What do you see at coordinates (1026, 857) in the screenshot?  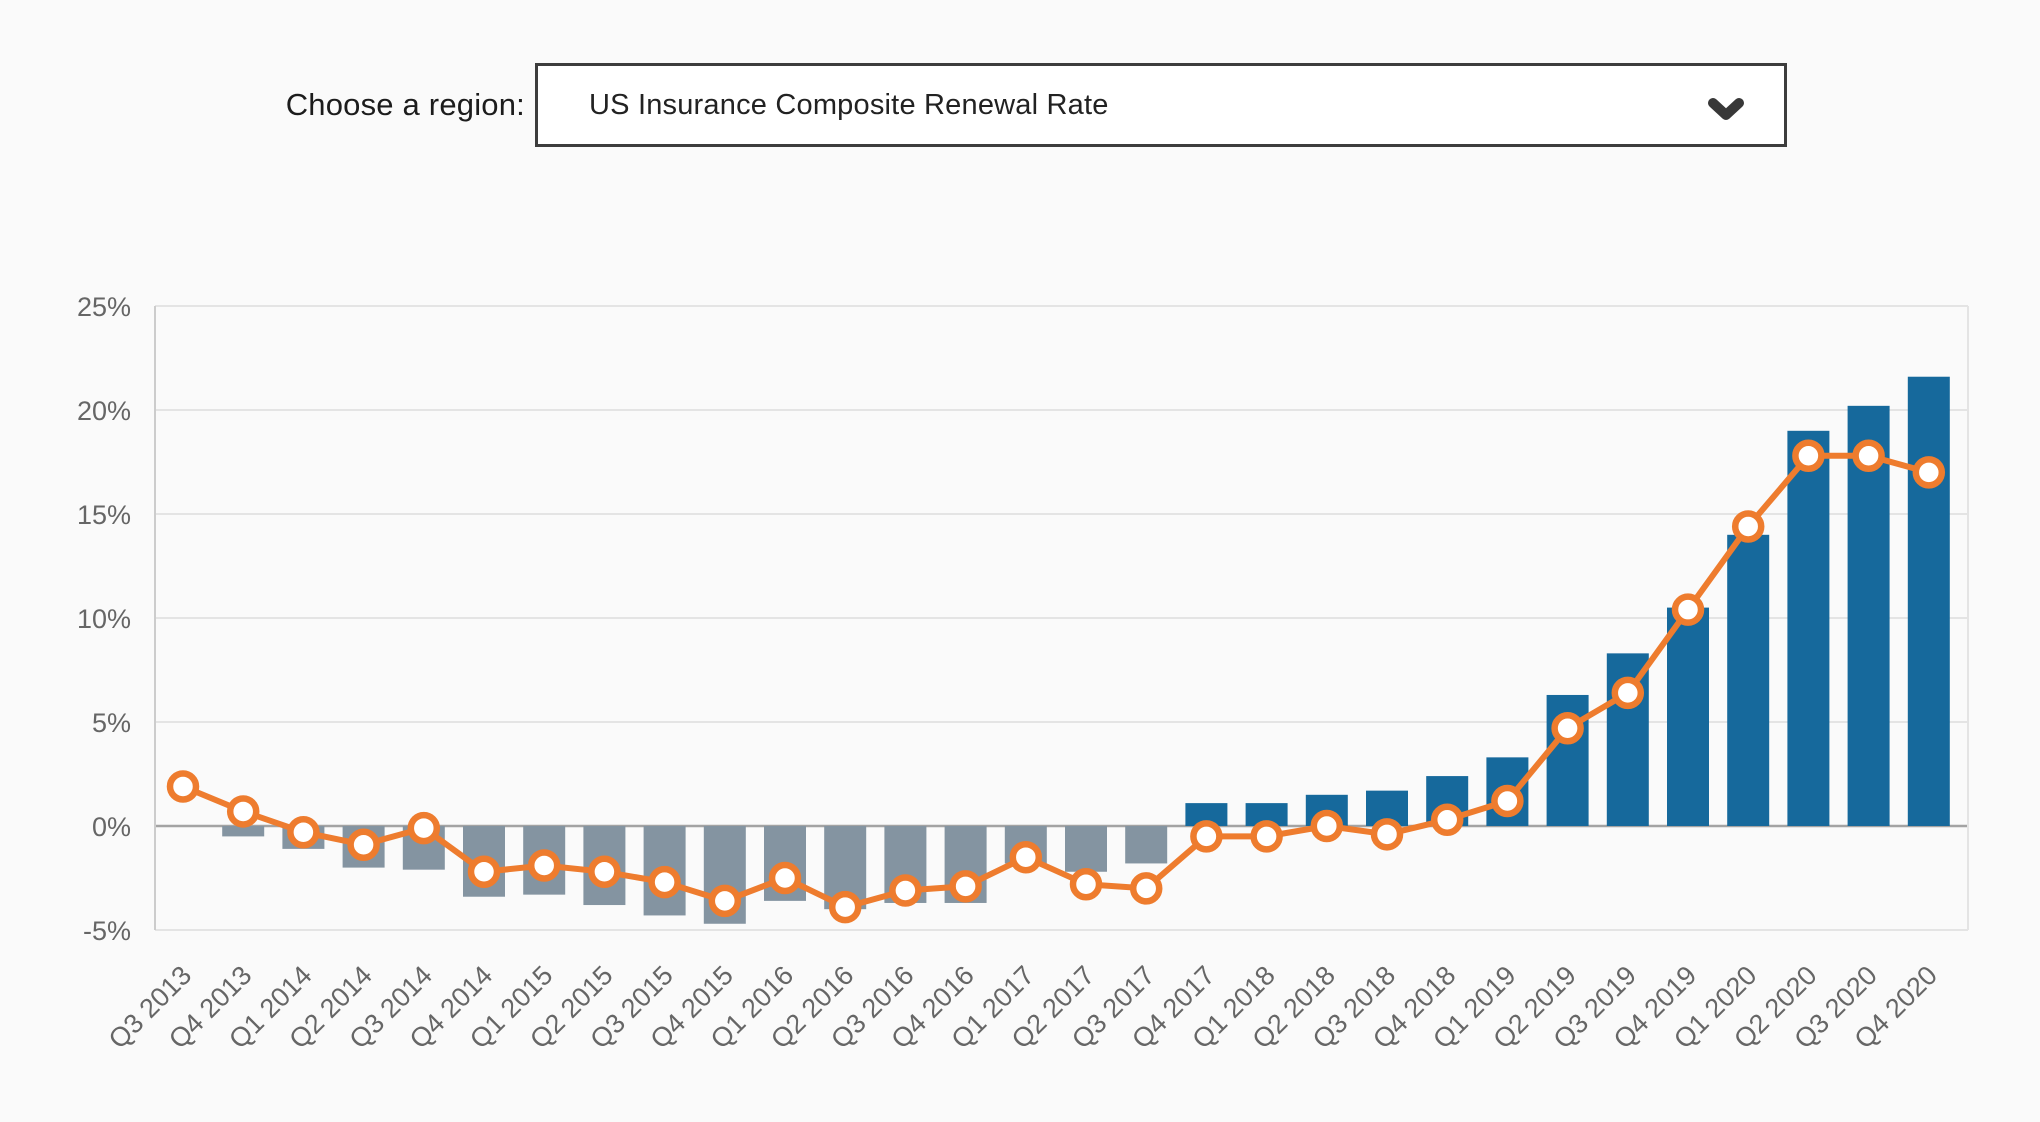 I see `line-marker-q1-2017` at bounding box center [1026, 857].